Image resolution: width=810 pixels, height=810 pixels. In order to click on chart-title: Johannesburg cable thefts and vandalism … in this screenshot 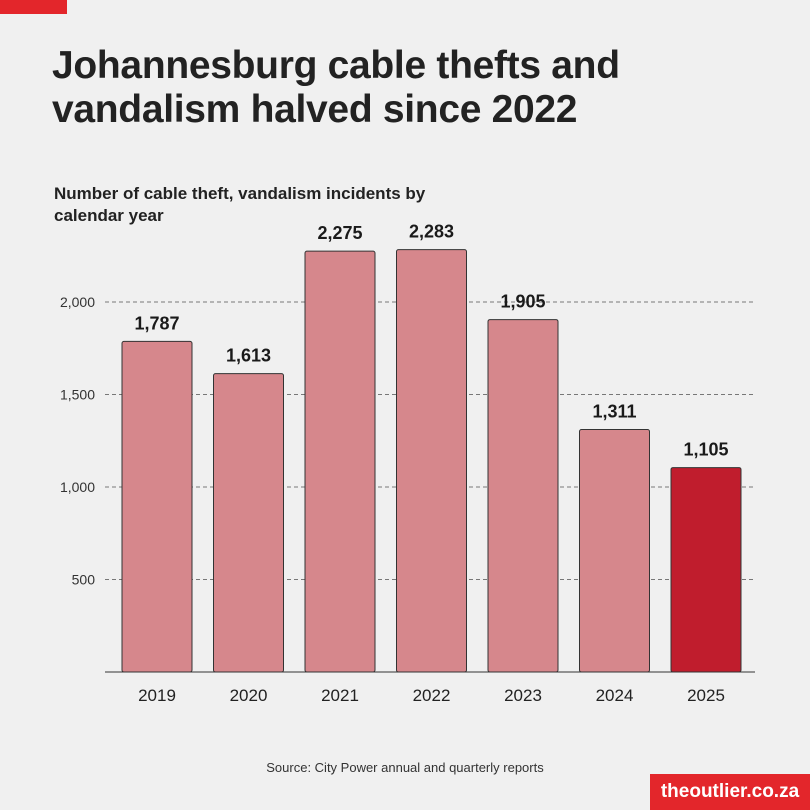, I will do `click(336, 87)`.